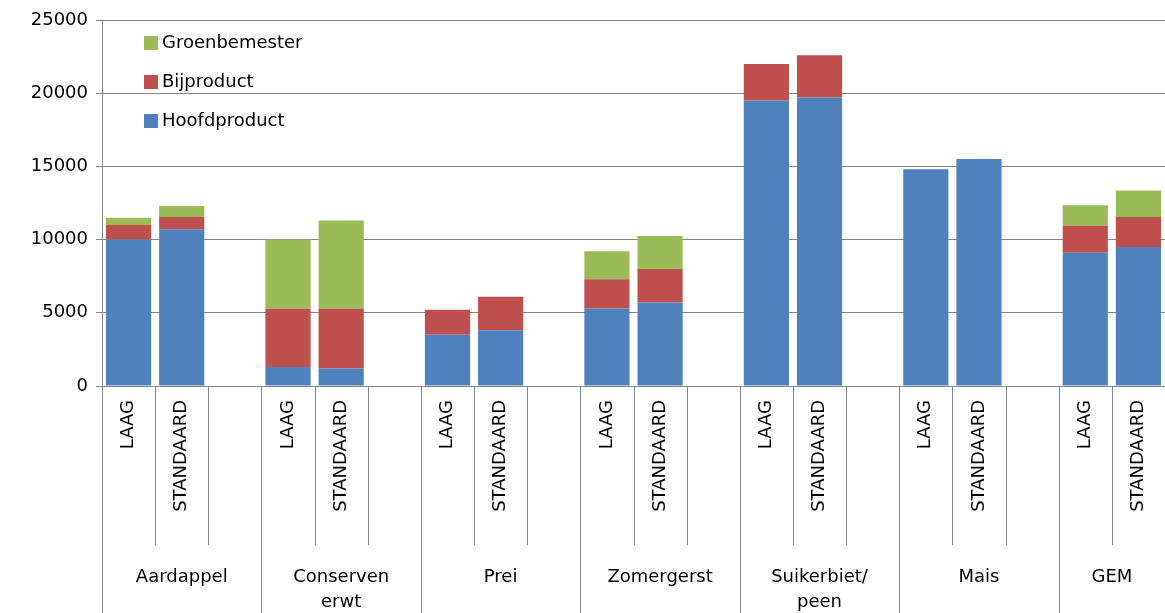 This screenshot has width=1165, height=613. What do you see at coordinates (341, 587) in the screenshot?
I see `text: Conserven erwt` at bounding box center [341, 587].